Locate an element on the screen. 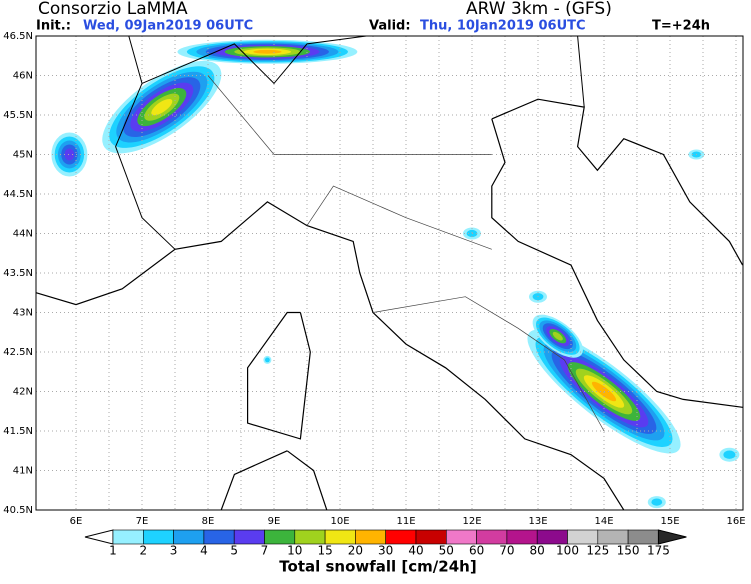  longitude-label: 13E is located at coordinates (537, 521).